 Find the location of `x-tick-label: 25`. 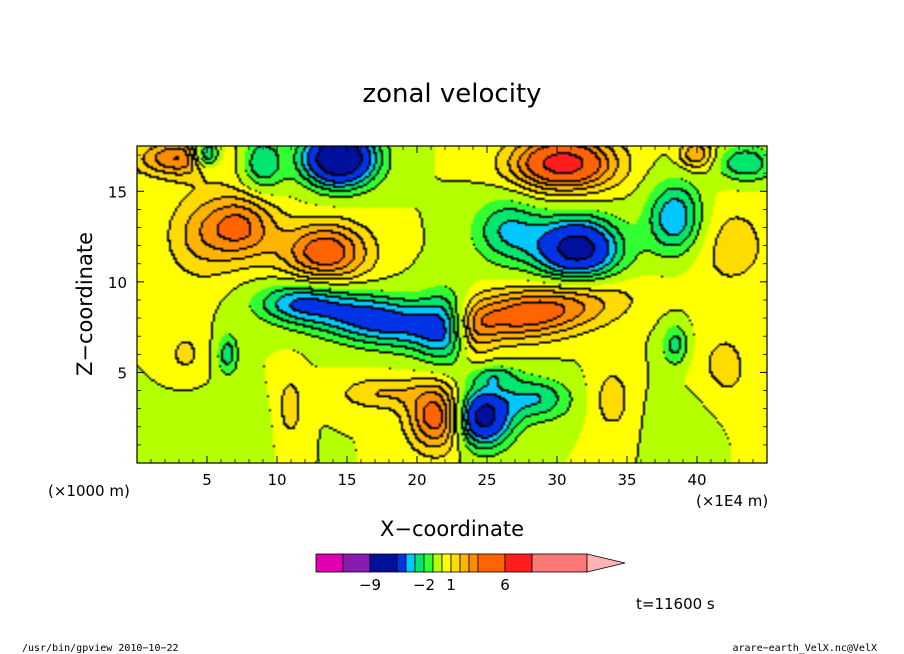

x-tick-label: 25 is located at coordinates (486, 480).